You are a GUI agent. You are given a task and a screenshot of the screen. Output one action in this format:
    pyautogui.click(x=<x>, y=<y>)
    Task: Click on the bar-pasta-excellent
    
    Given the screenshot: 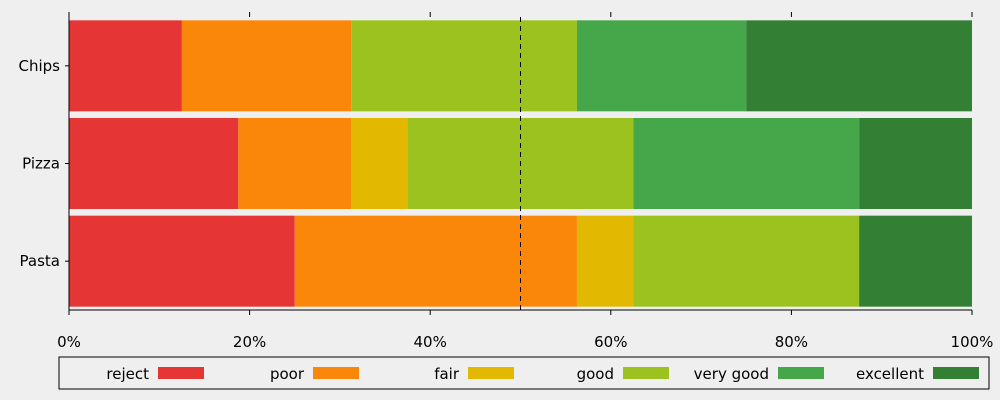 What is the action you would take?
    pyautogui.click(x=915, y=261)
    